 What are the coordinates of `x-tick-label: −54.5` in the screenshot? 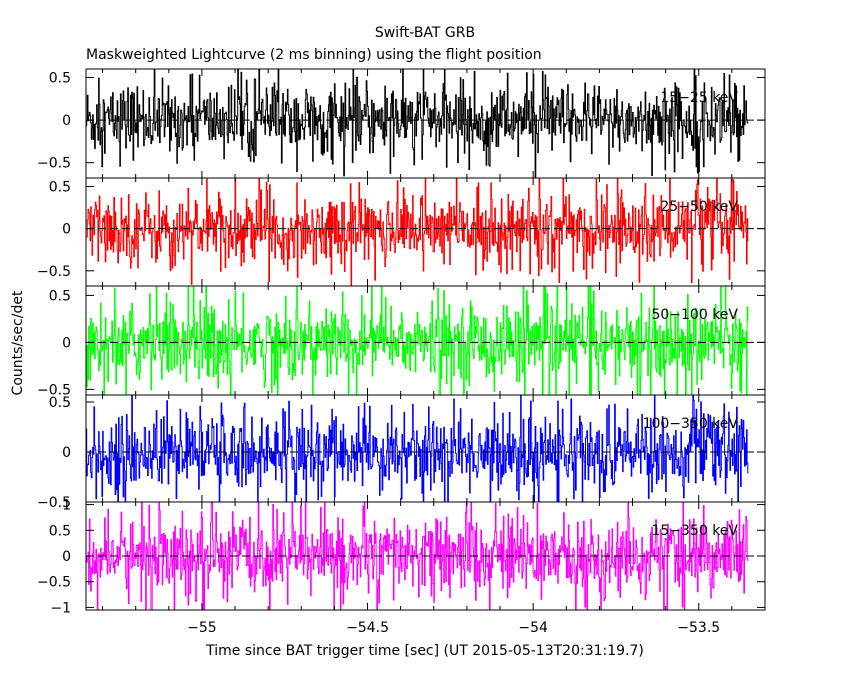 It's located at (367, 628).